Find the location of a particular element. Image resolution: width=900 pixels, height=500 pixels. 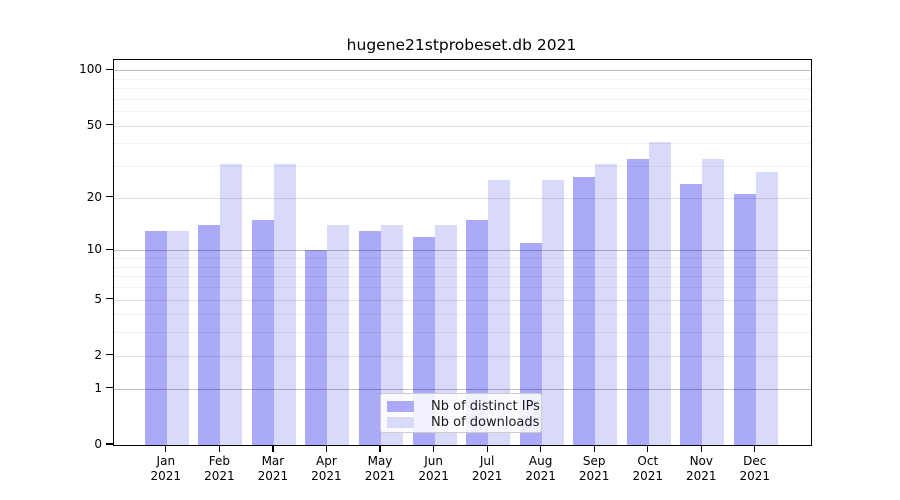

x-tick-label-jul: Jul 2021 is located at coordinates (487, 469).